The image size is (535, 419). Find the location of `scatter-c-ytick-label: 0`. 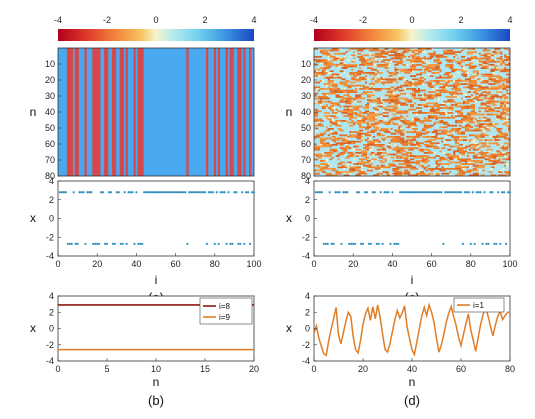

scatter-c-ytick-label: 0 is located at coordinates (307, 219).